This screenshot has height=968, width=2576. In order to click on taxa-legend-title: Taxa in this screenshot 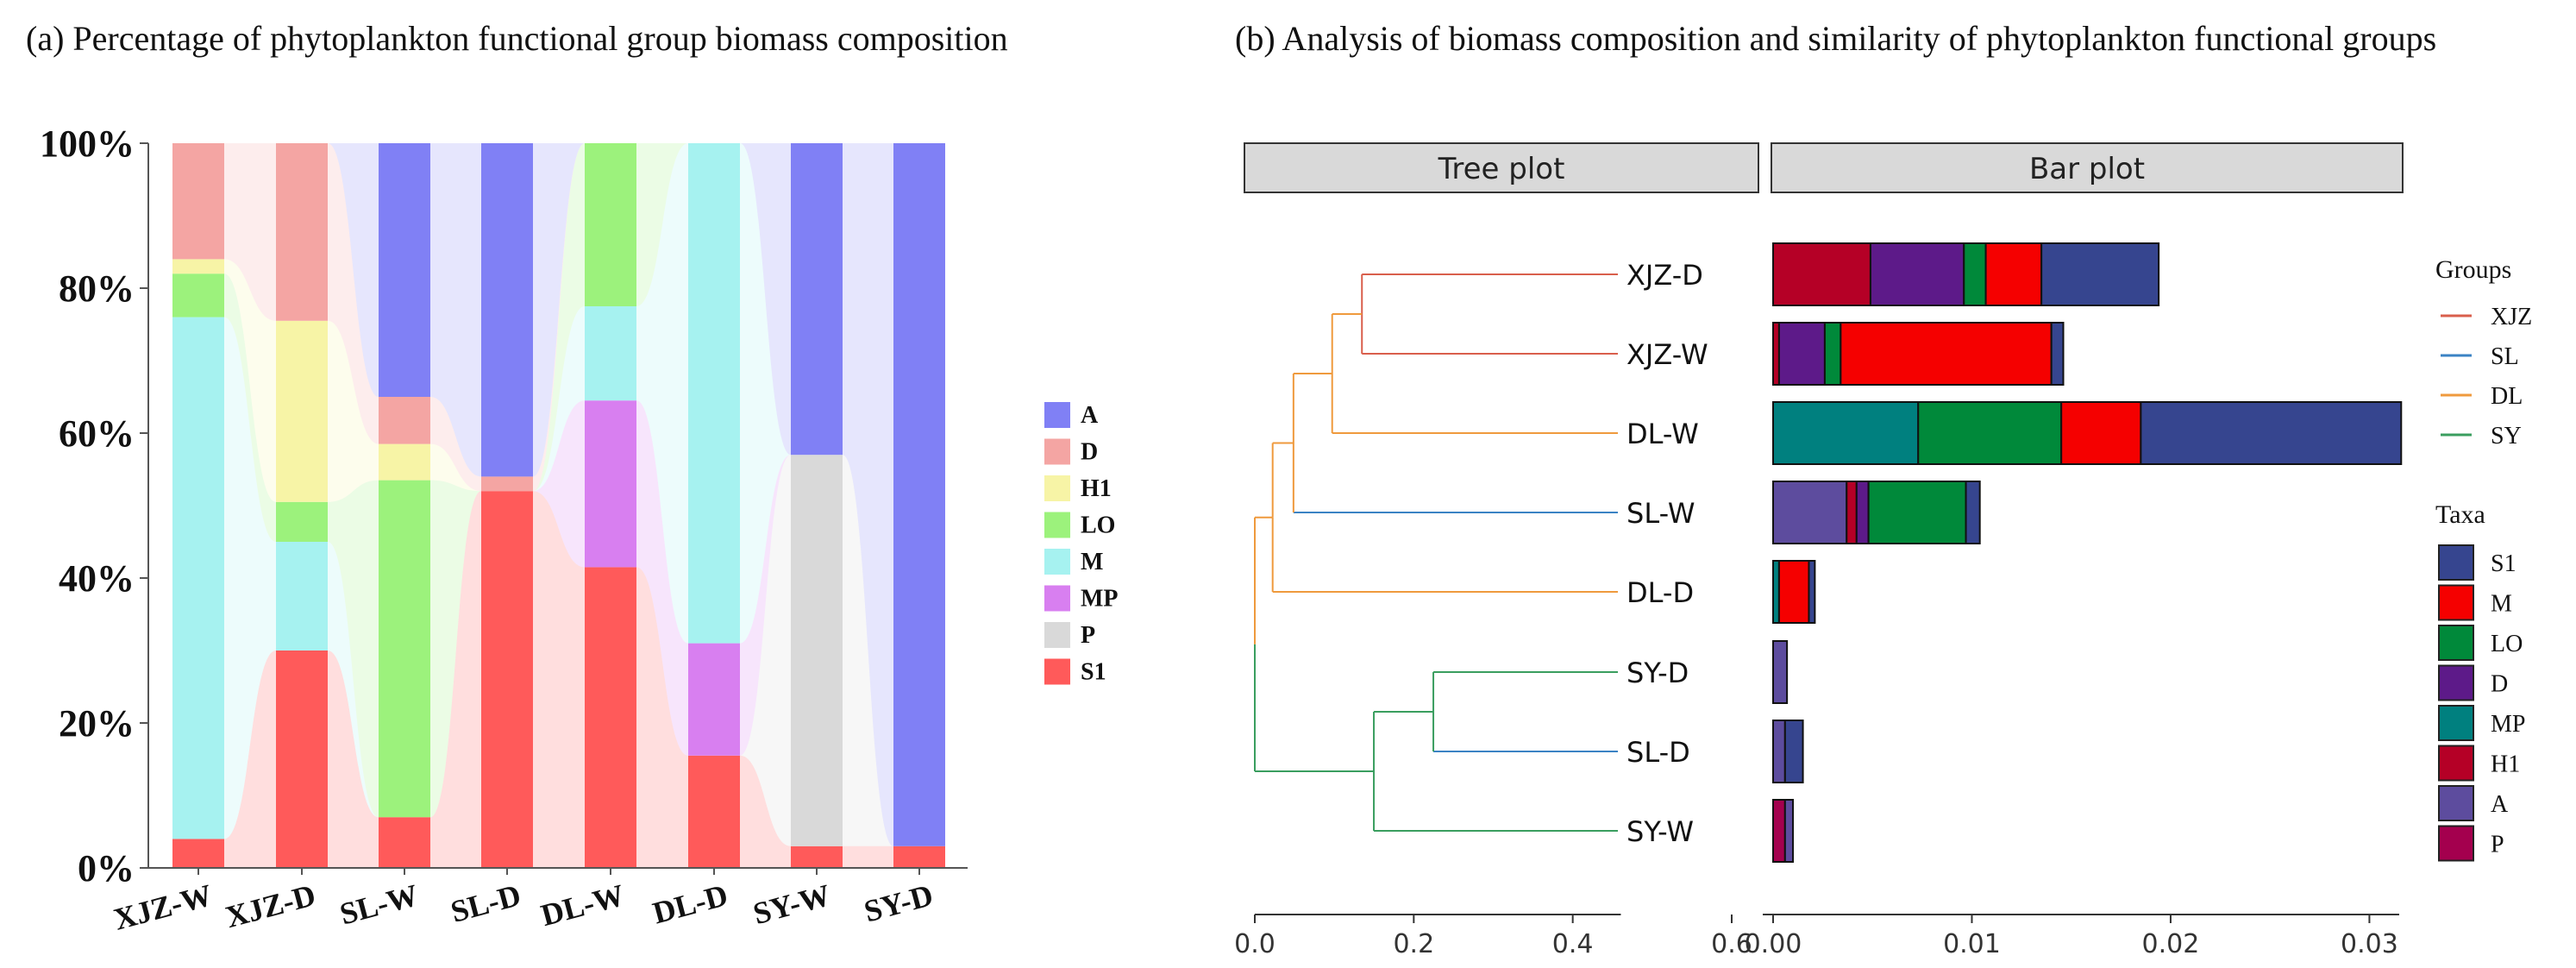, I will do `click(2460, 514)`.